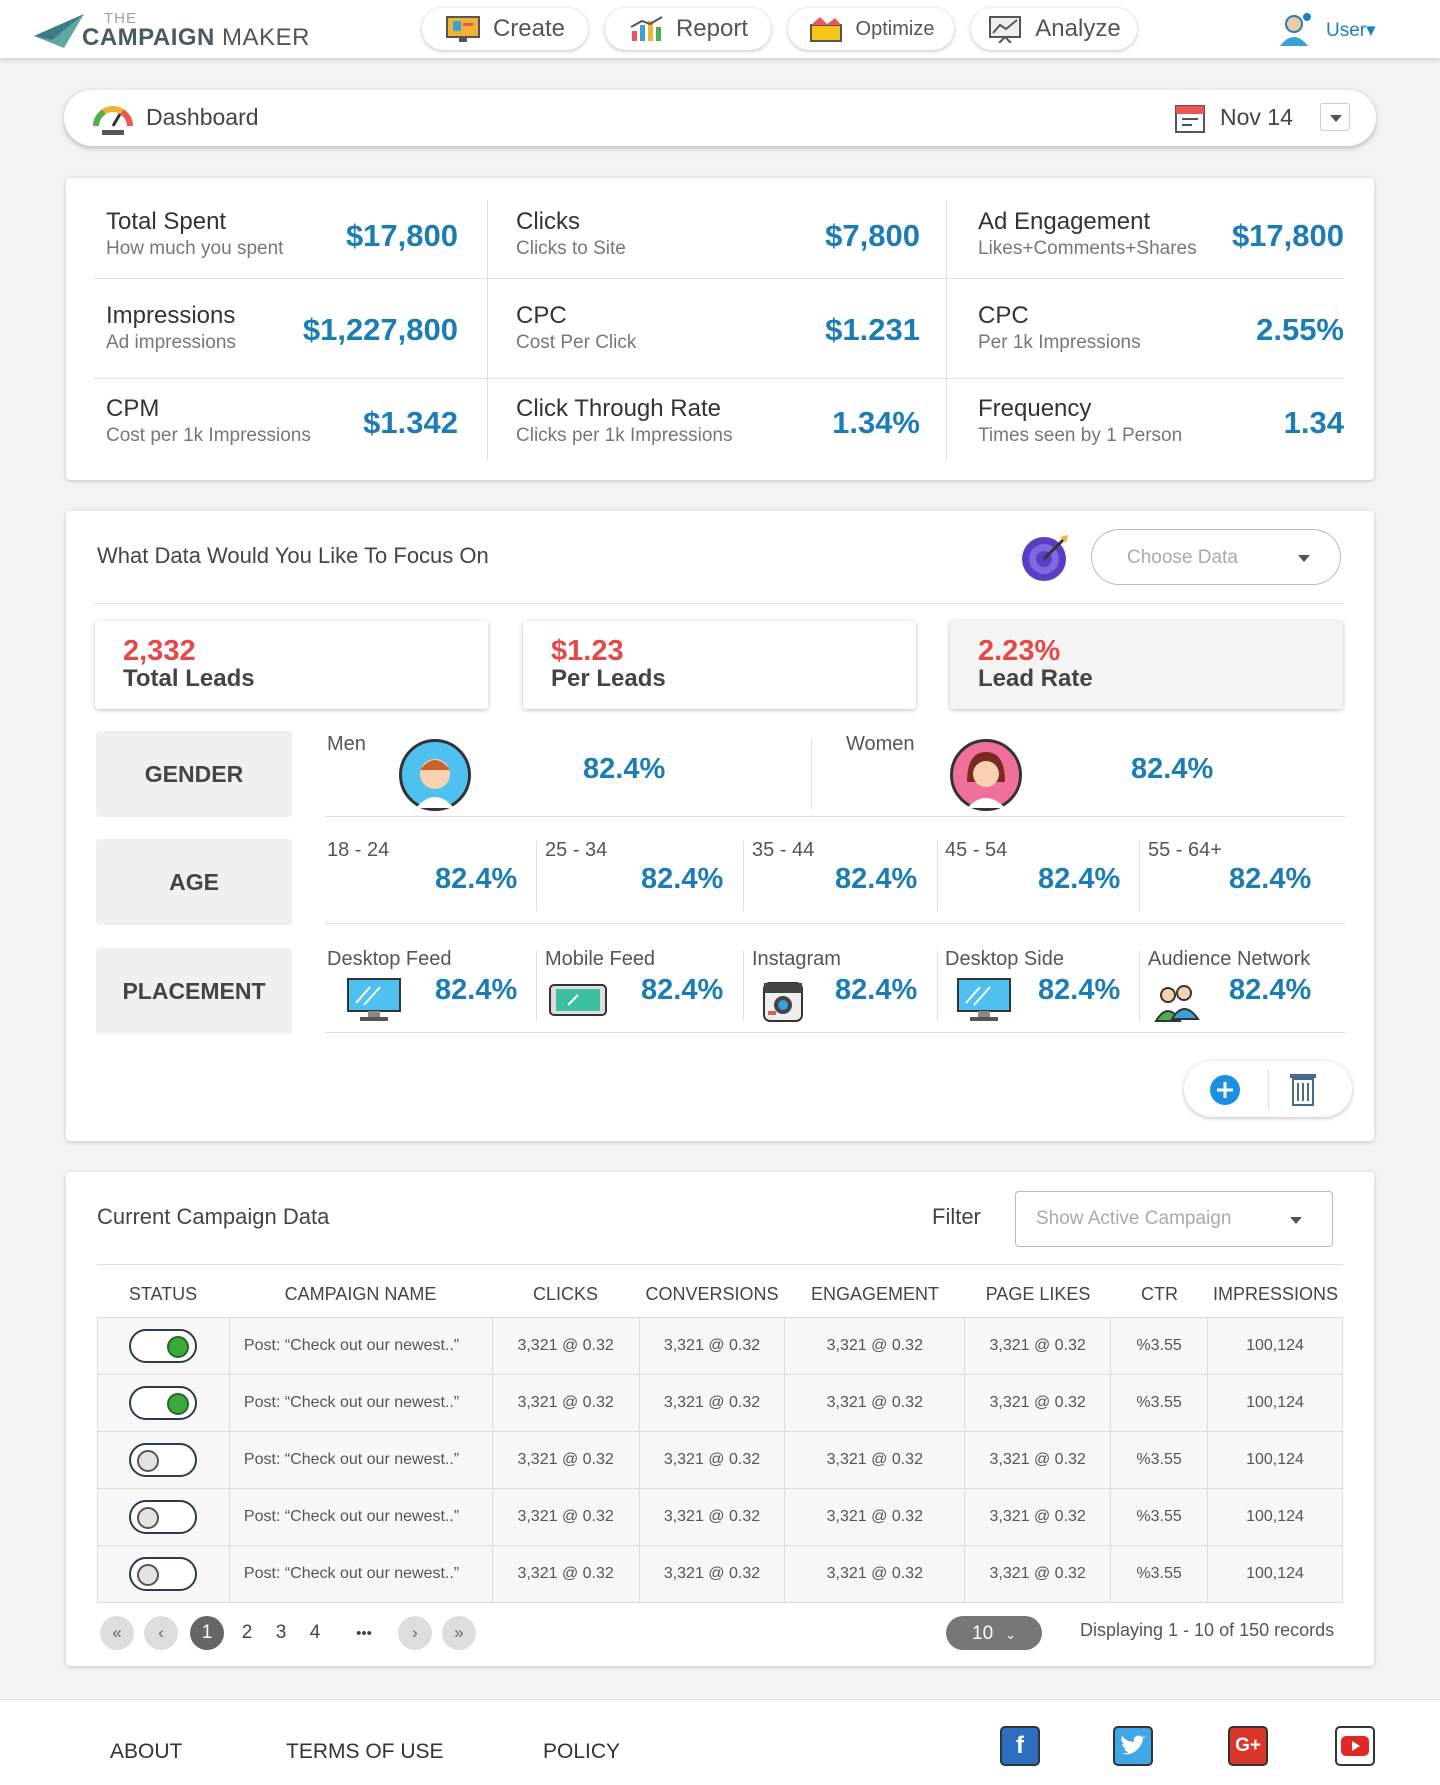 Image resolution: width=1440 pixels, height=1785 pixels. Describe the element at coordinates (291, 665) in the screenshot. I see `kpi-total-leads: 2,332 Total Leads` at that location.